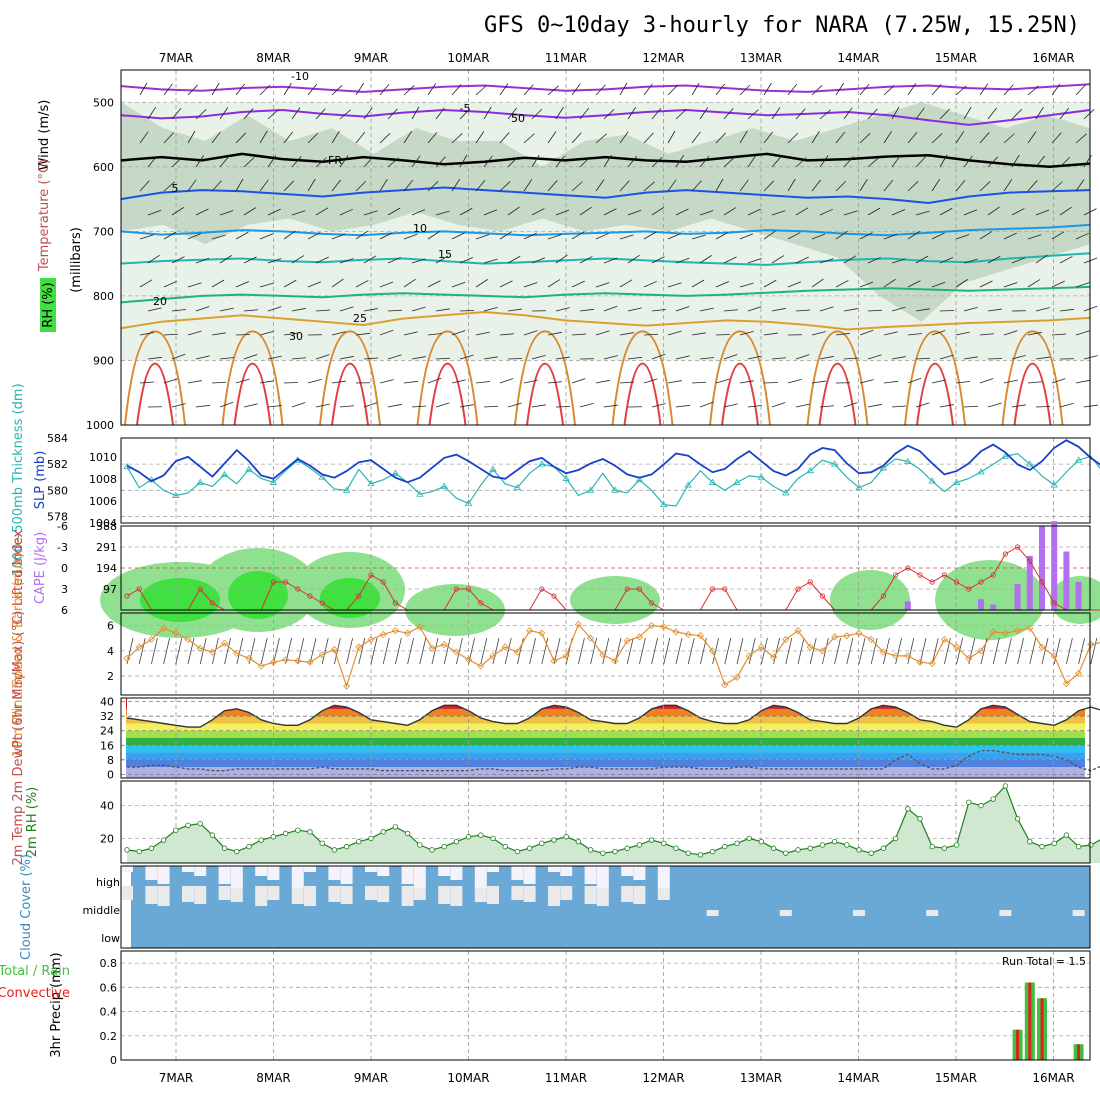 The width and height of the screenshot is (1100, 1100). I want to click on slp-axis-label: SLP (mb), so click(40, 480).